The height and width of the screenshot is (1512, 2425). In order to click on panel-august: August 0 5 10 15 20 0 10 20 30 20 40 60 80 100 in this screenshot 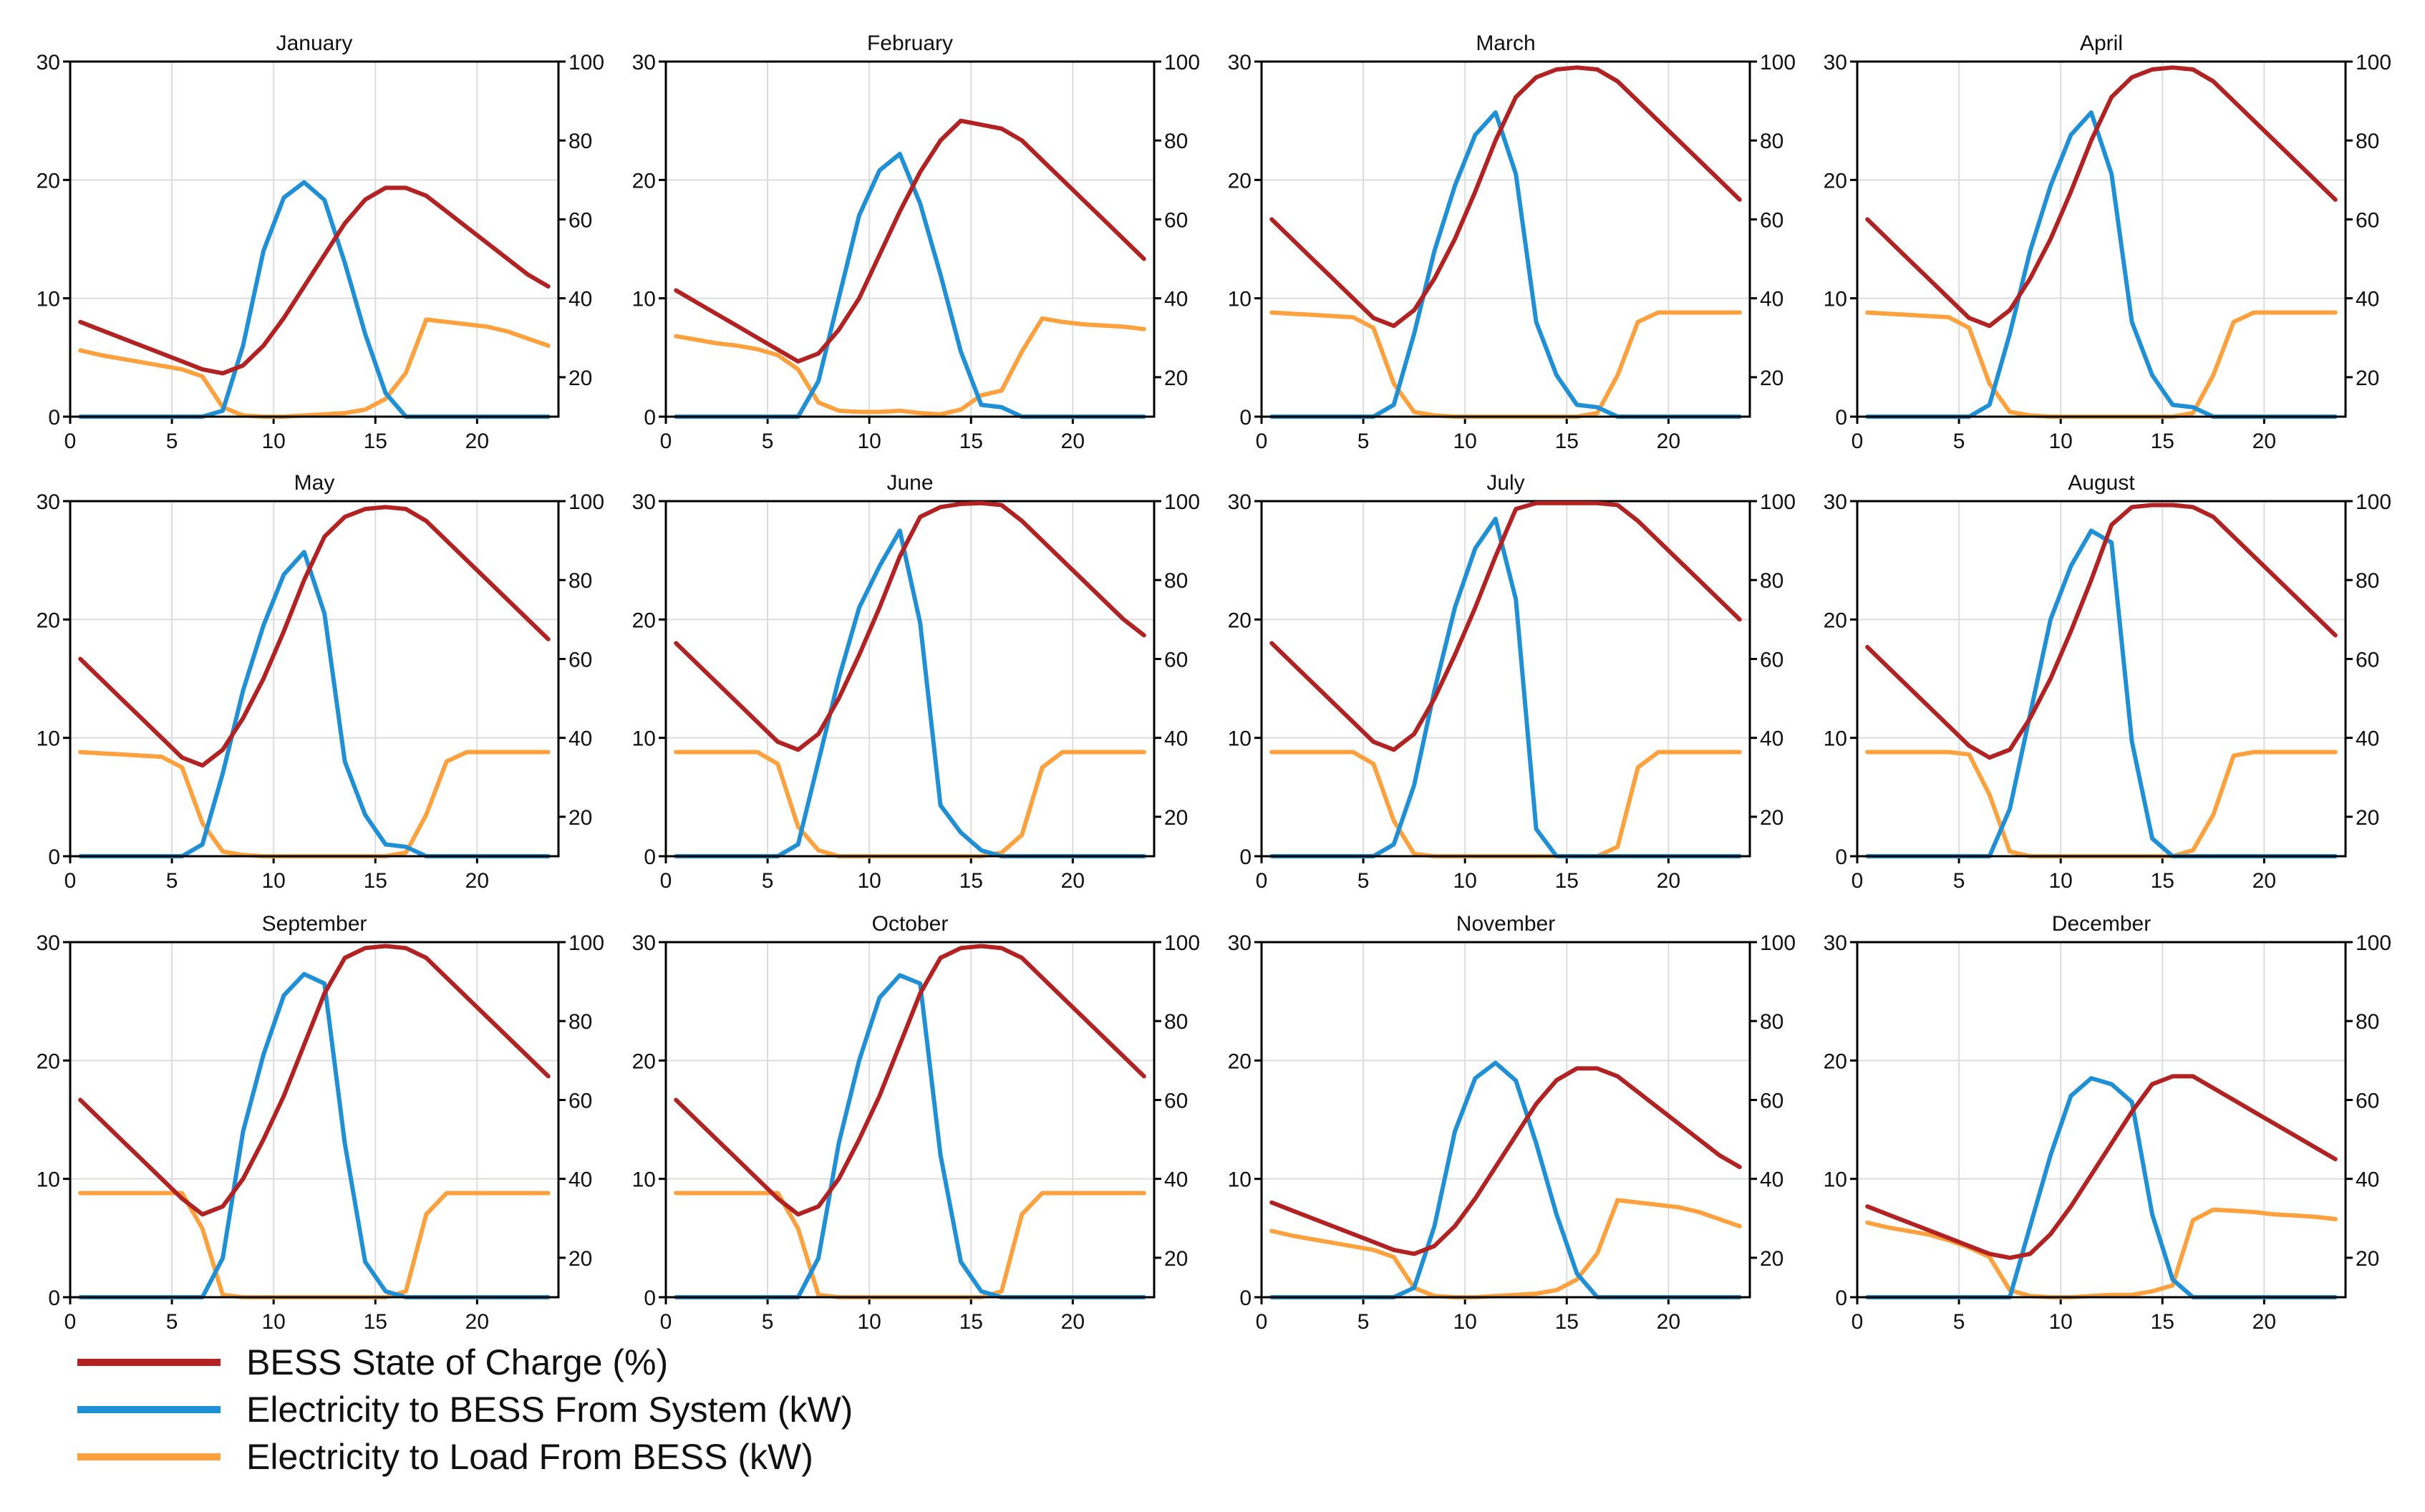, I will do `click(2107, 682)`.